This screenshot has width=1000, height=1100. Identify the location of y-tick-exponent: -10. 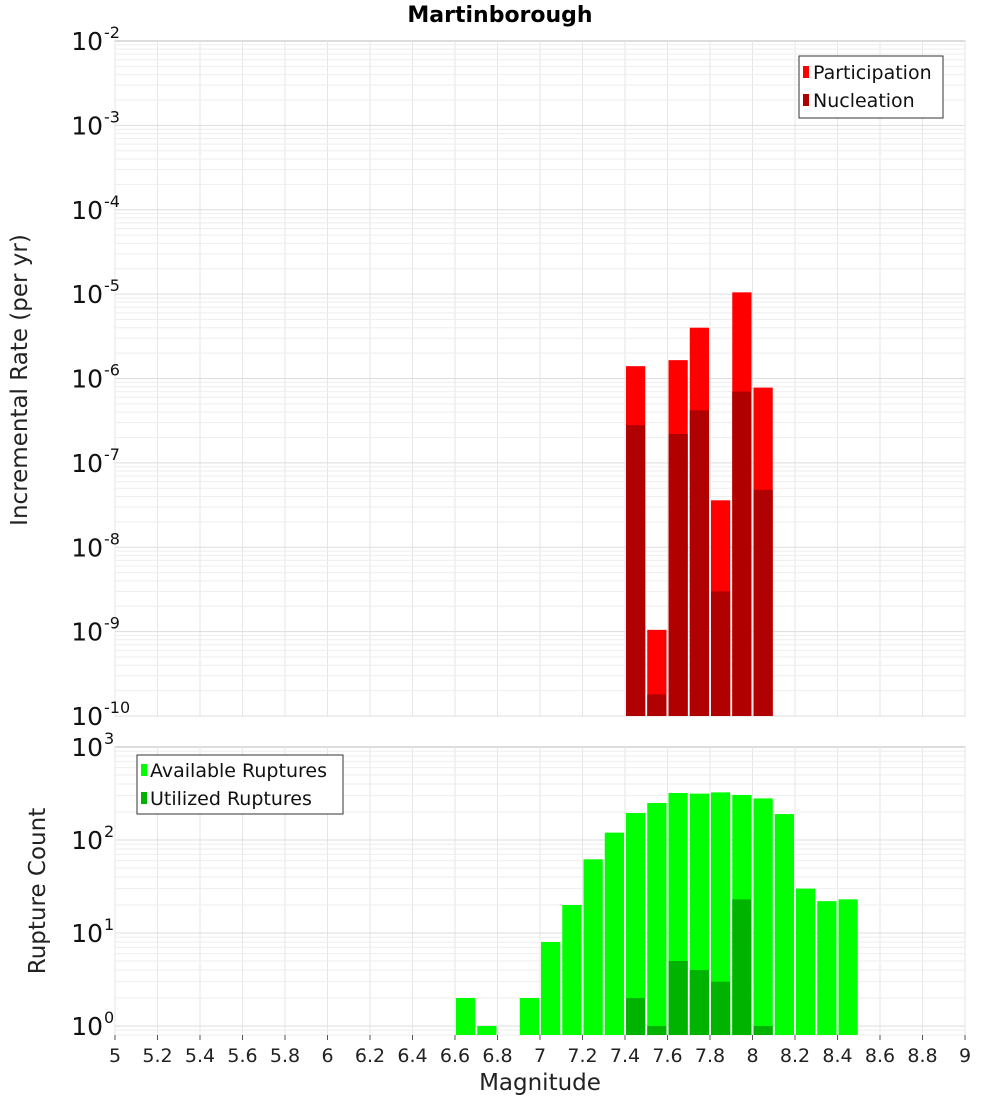
(117, 707).